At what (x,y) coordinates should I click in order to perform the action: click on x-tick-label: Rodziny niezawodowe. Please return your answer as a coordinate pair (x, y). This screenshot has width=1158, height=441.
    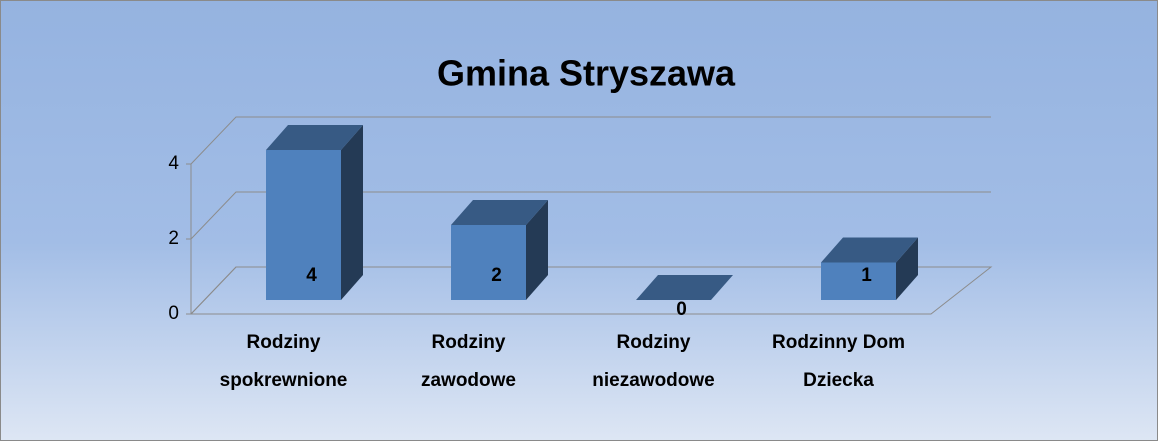
    Looking at the image, I should click on (653, 361).